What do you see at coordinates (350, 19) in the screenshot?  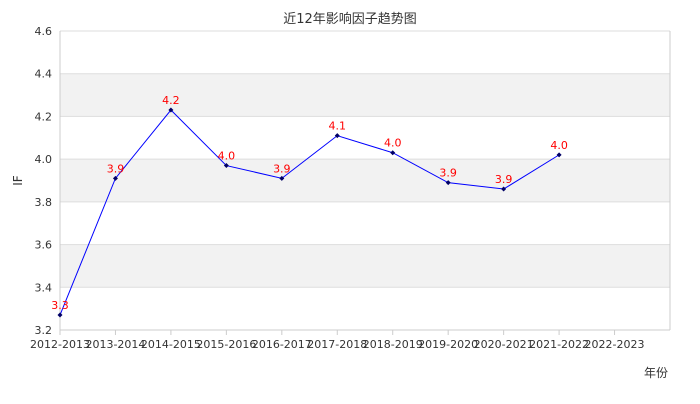 I see `chart-title: 近12年影响因子趋势图` at bounding box center [350, 19].